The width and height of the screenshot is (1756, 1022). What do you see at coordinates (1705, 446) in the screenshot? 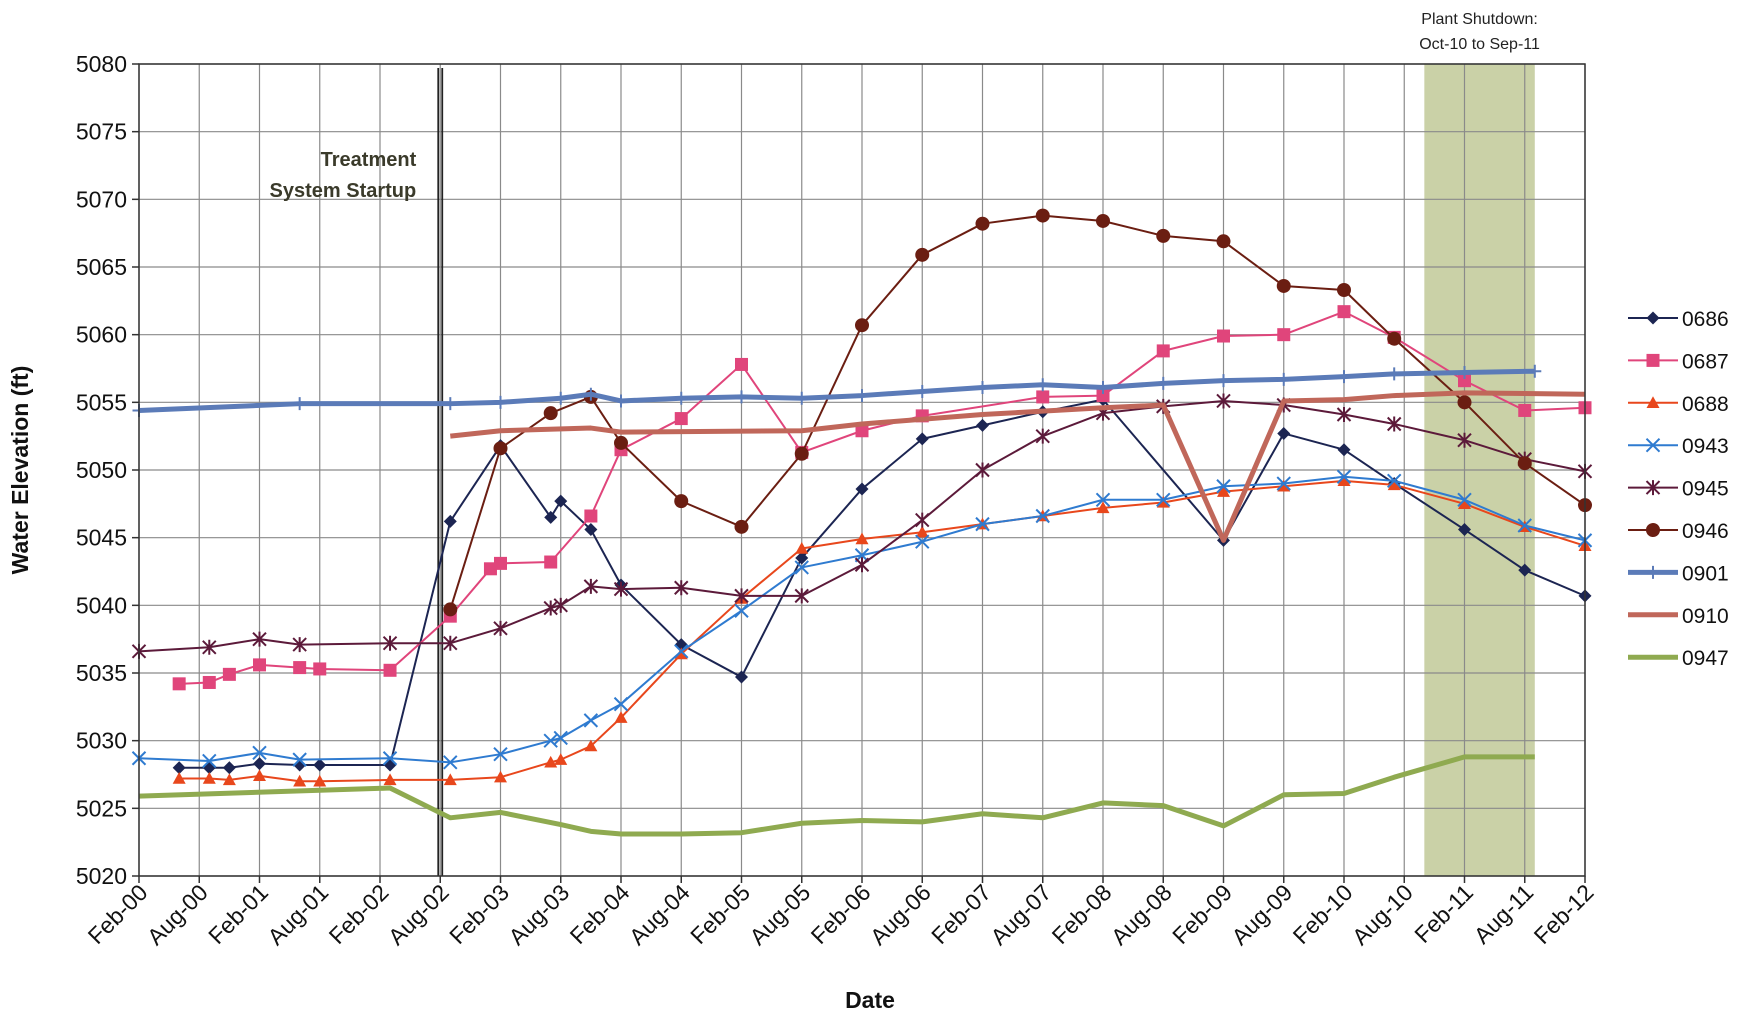
I see `legend-label: 0943` at bounding box center [1705, 446].